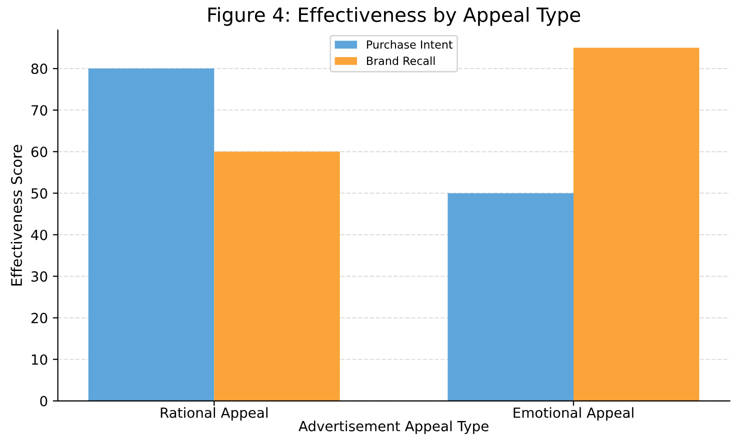  What do you see at coordinates (39, 152) in the screenshot?
I see `y-tick-label: 60` at bounding box center [39, 152].